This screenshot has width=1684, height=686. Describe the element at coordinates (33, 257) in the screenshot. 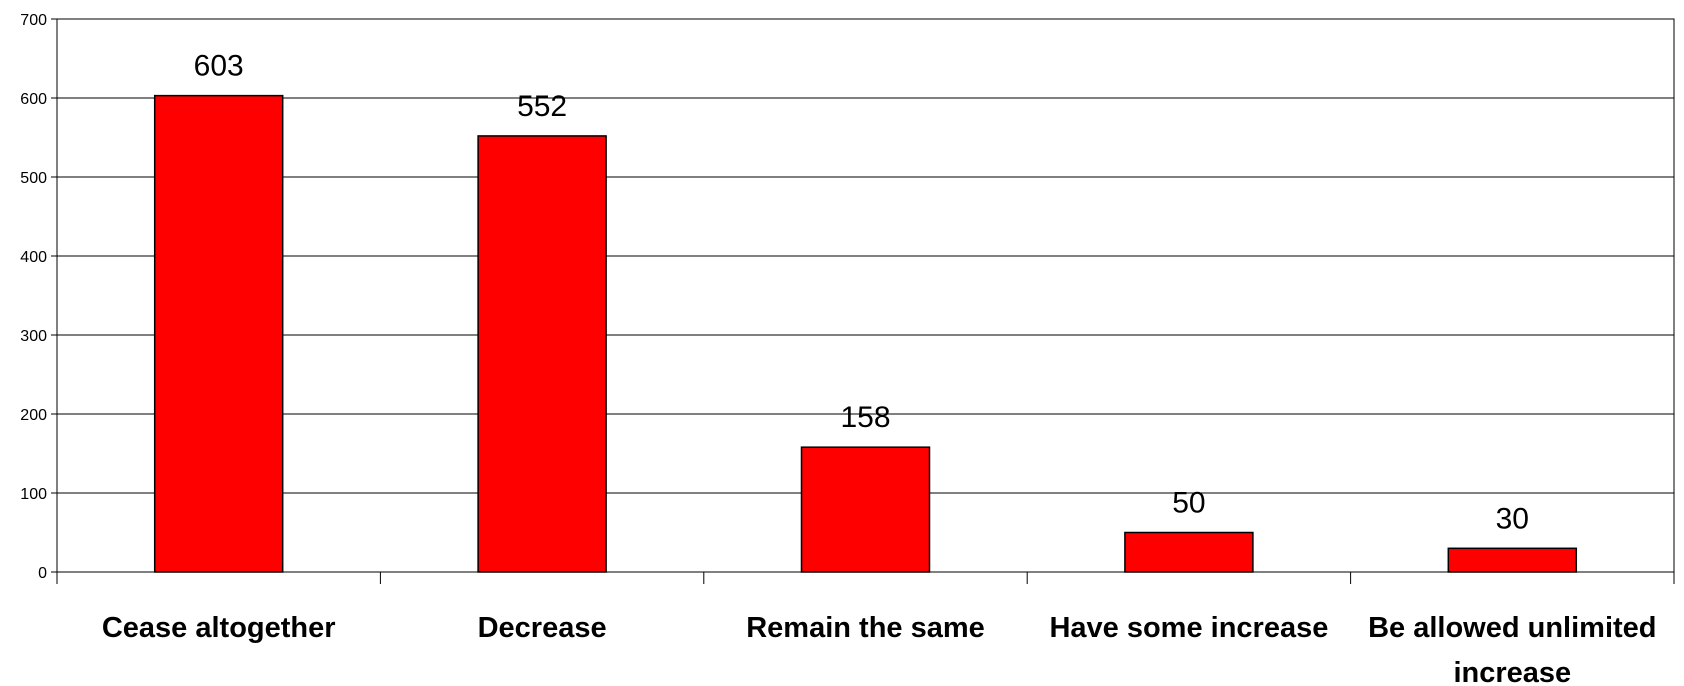

I see `y-tick-label: 400` at that location.